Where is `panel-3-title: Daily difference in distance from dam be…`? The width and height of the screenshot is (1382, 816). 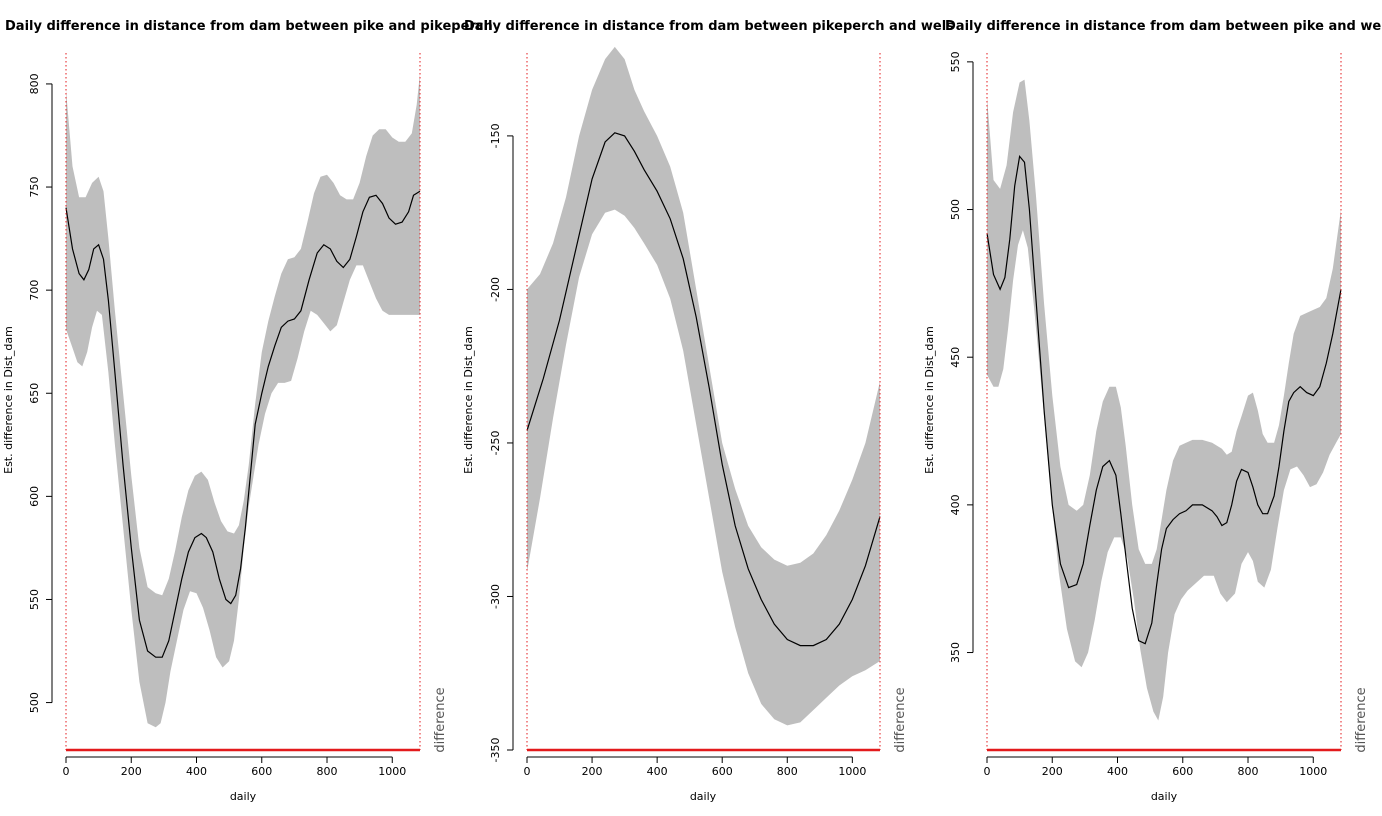 panel-3-title: Daily difference in distance from dam be… is located at coordinates (1163, 26).